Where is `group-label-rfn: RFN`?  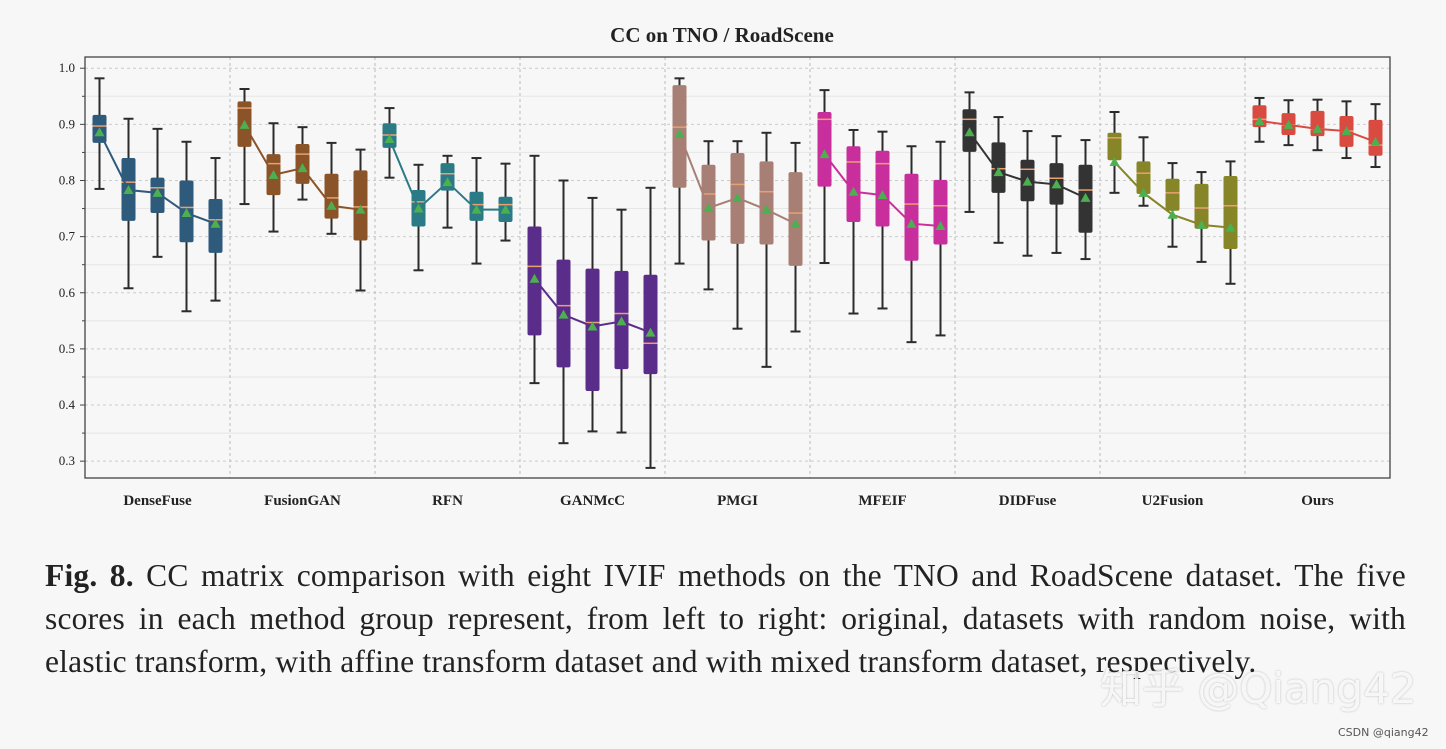
group-label-rfn: RFN is located at coordinates (447, 501).